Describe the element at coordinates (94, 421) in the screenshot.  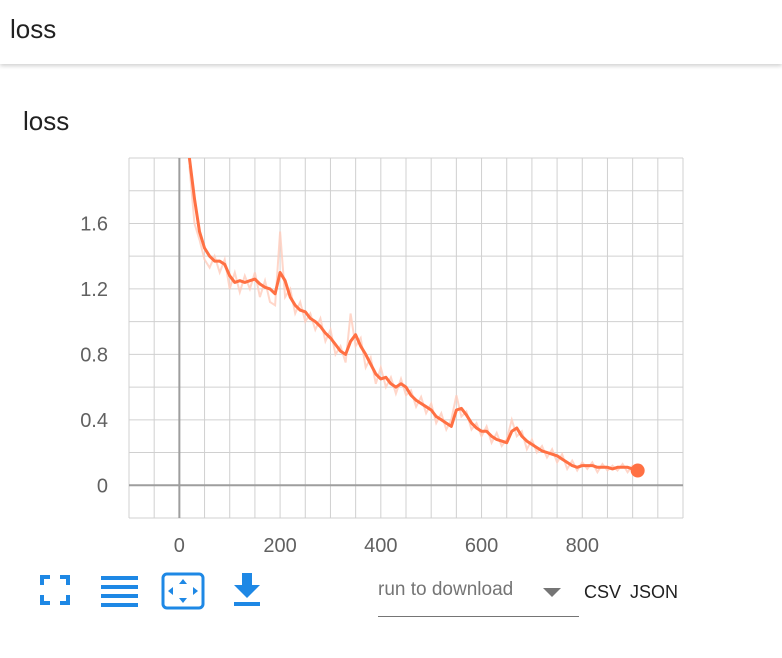
I see `y-tick-label: 0.4` at that location.